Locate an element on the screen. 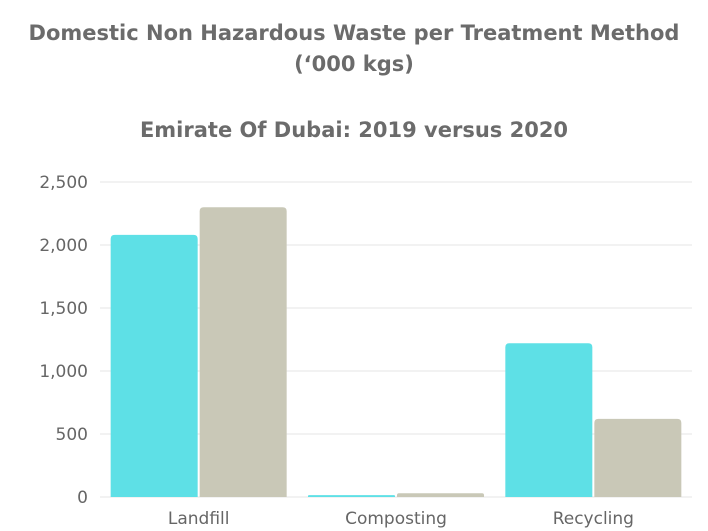 This screenshot has width=708, height=531. chart-title-line-2: (‘000 kgs) is located at coordinates (354, 64).